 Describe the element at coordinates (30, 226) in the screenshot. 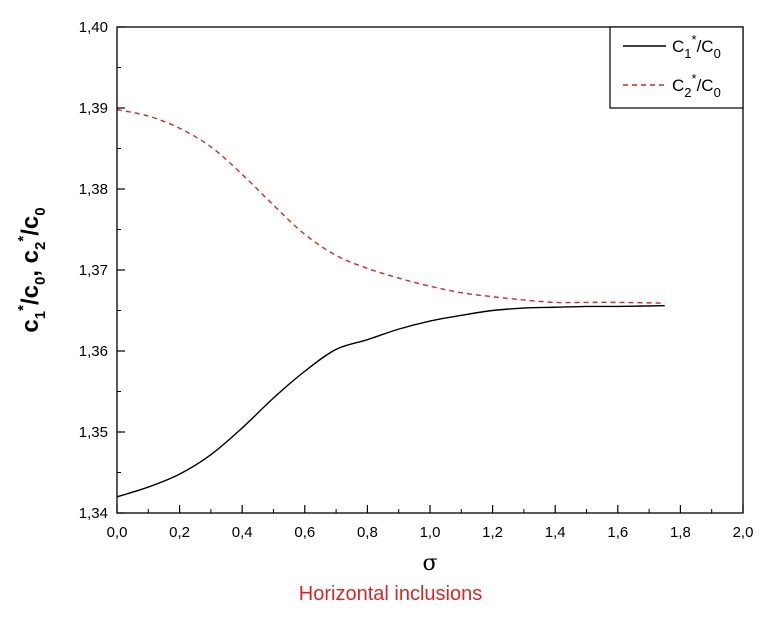

I see `y-label-slash2: /c` at that location.